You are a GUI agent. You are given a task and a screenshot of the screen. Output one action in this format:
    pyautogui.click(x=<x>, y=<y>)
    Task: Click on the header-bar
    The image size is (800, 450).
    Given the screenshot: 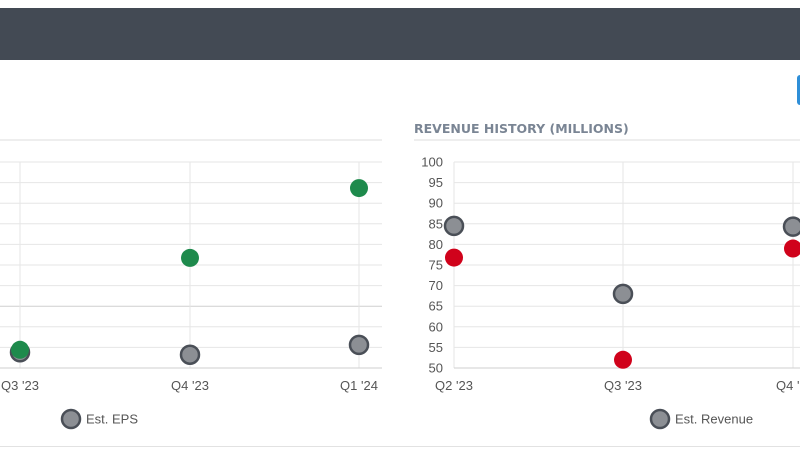 What is the action you would take?
    pyautogui.click(x=400, y=34)
    